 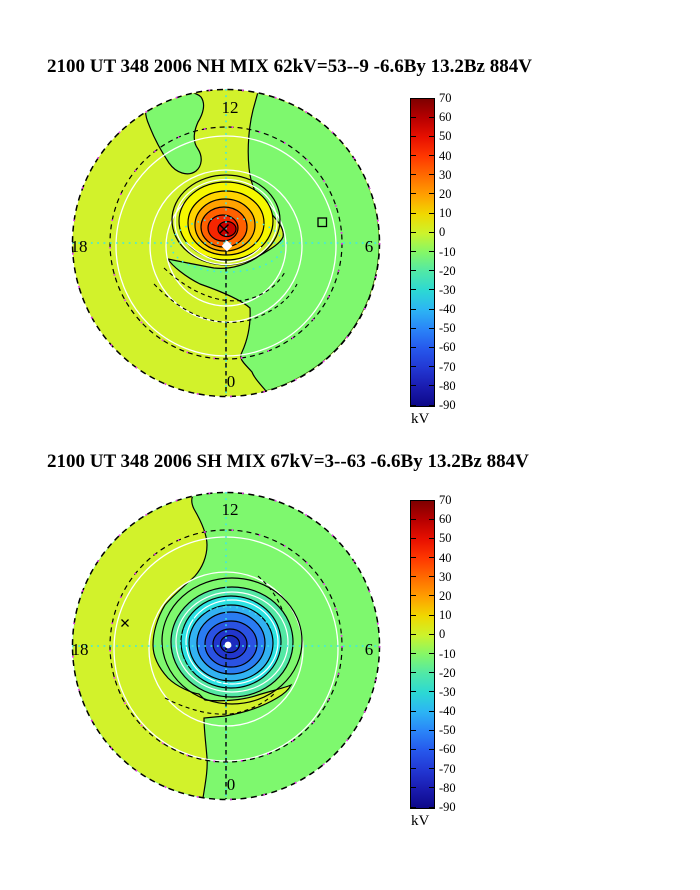 What do you see at coordinates (447, 711) in the screenshot?
I see `colorbar-tick-label: -40` at bounding box center [447, 711].